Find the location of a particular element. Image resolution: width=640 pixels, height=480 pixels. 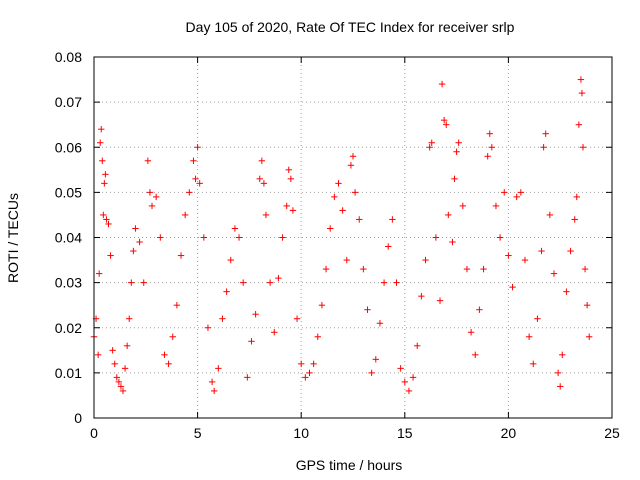

x-tick-label: 25 is located at coordinates (612, 433).